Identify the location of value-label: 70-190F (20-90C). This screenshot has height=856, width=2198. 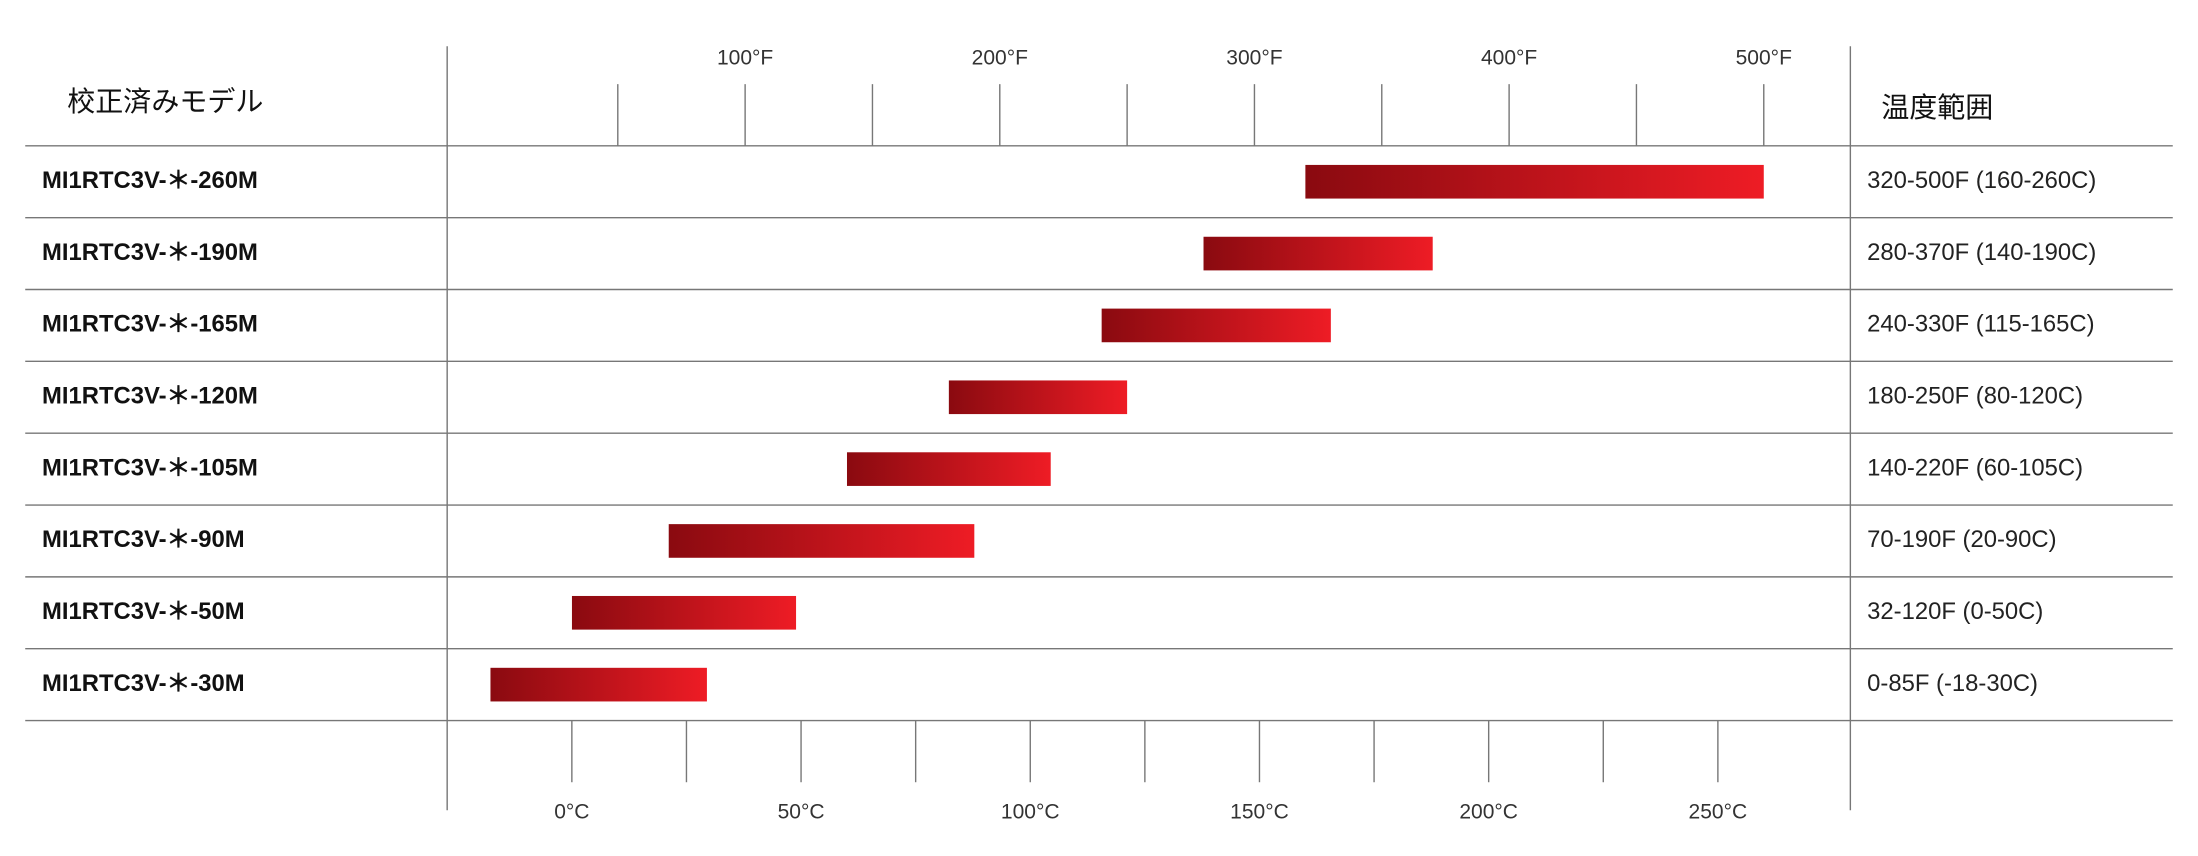
(1961, 539).